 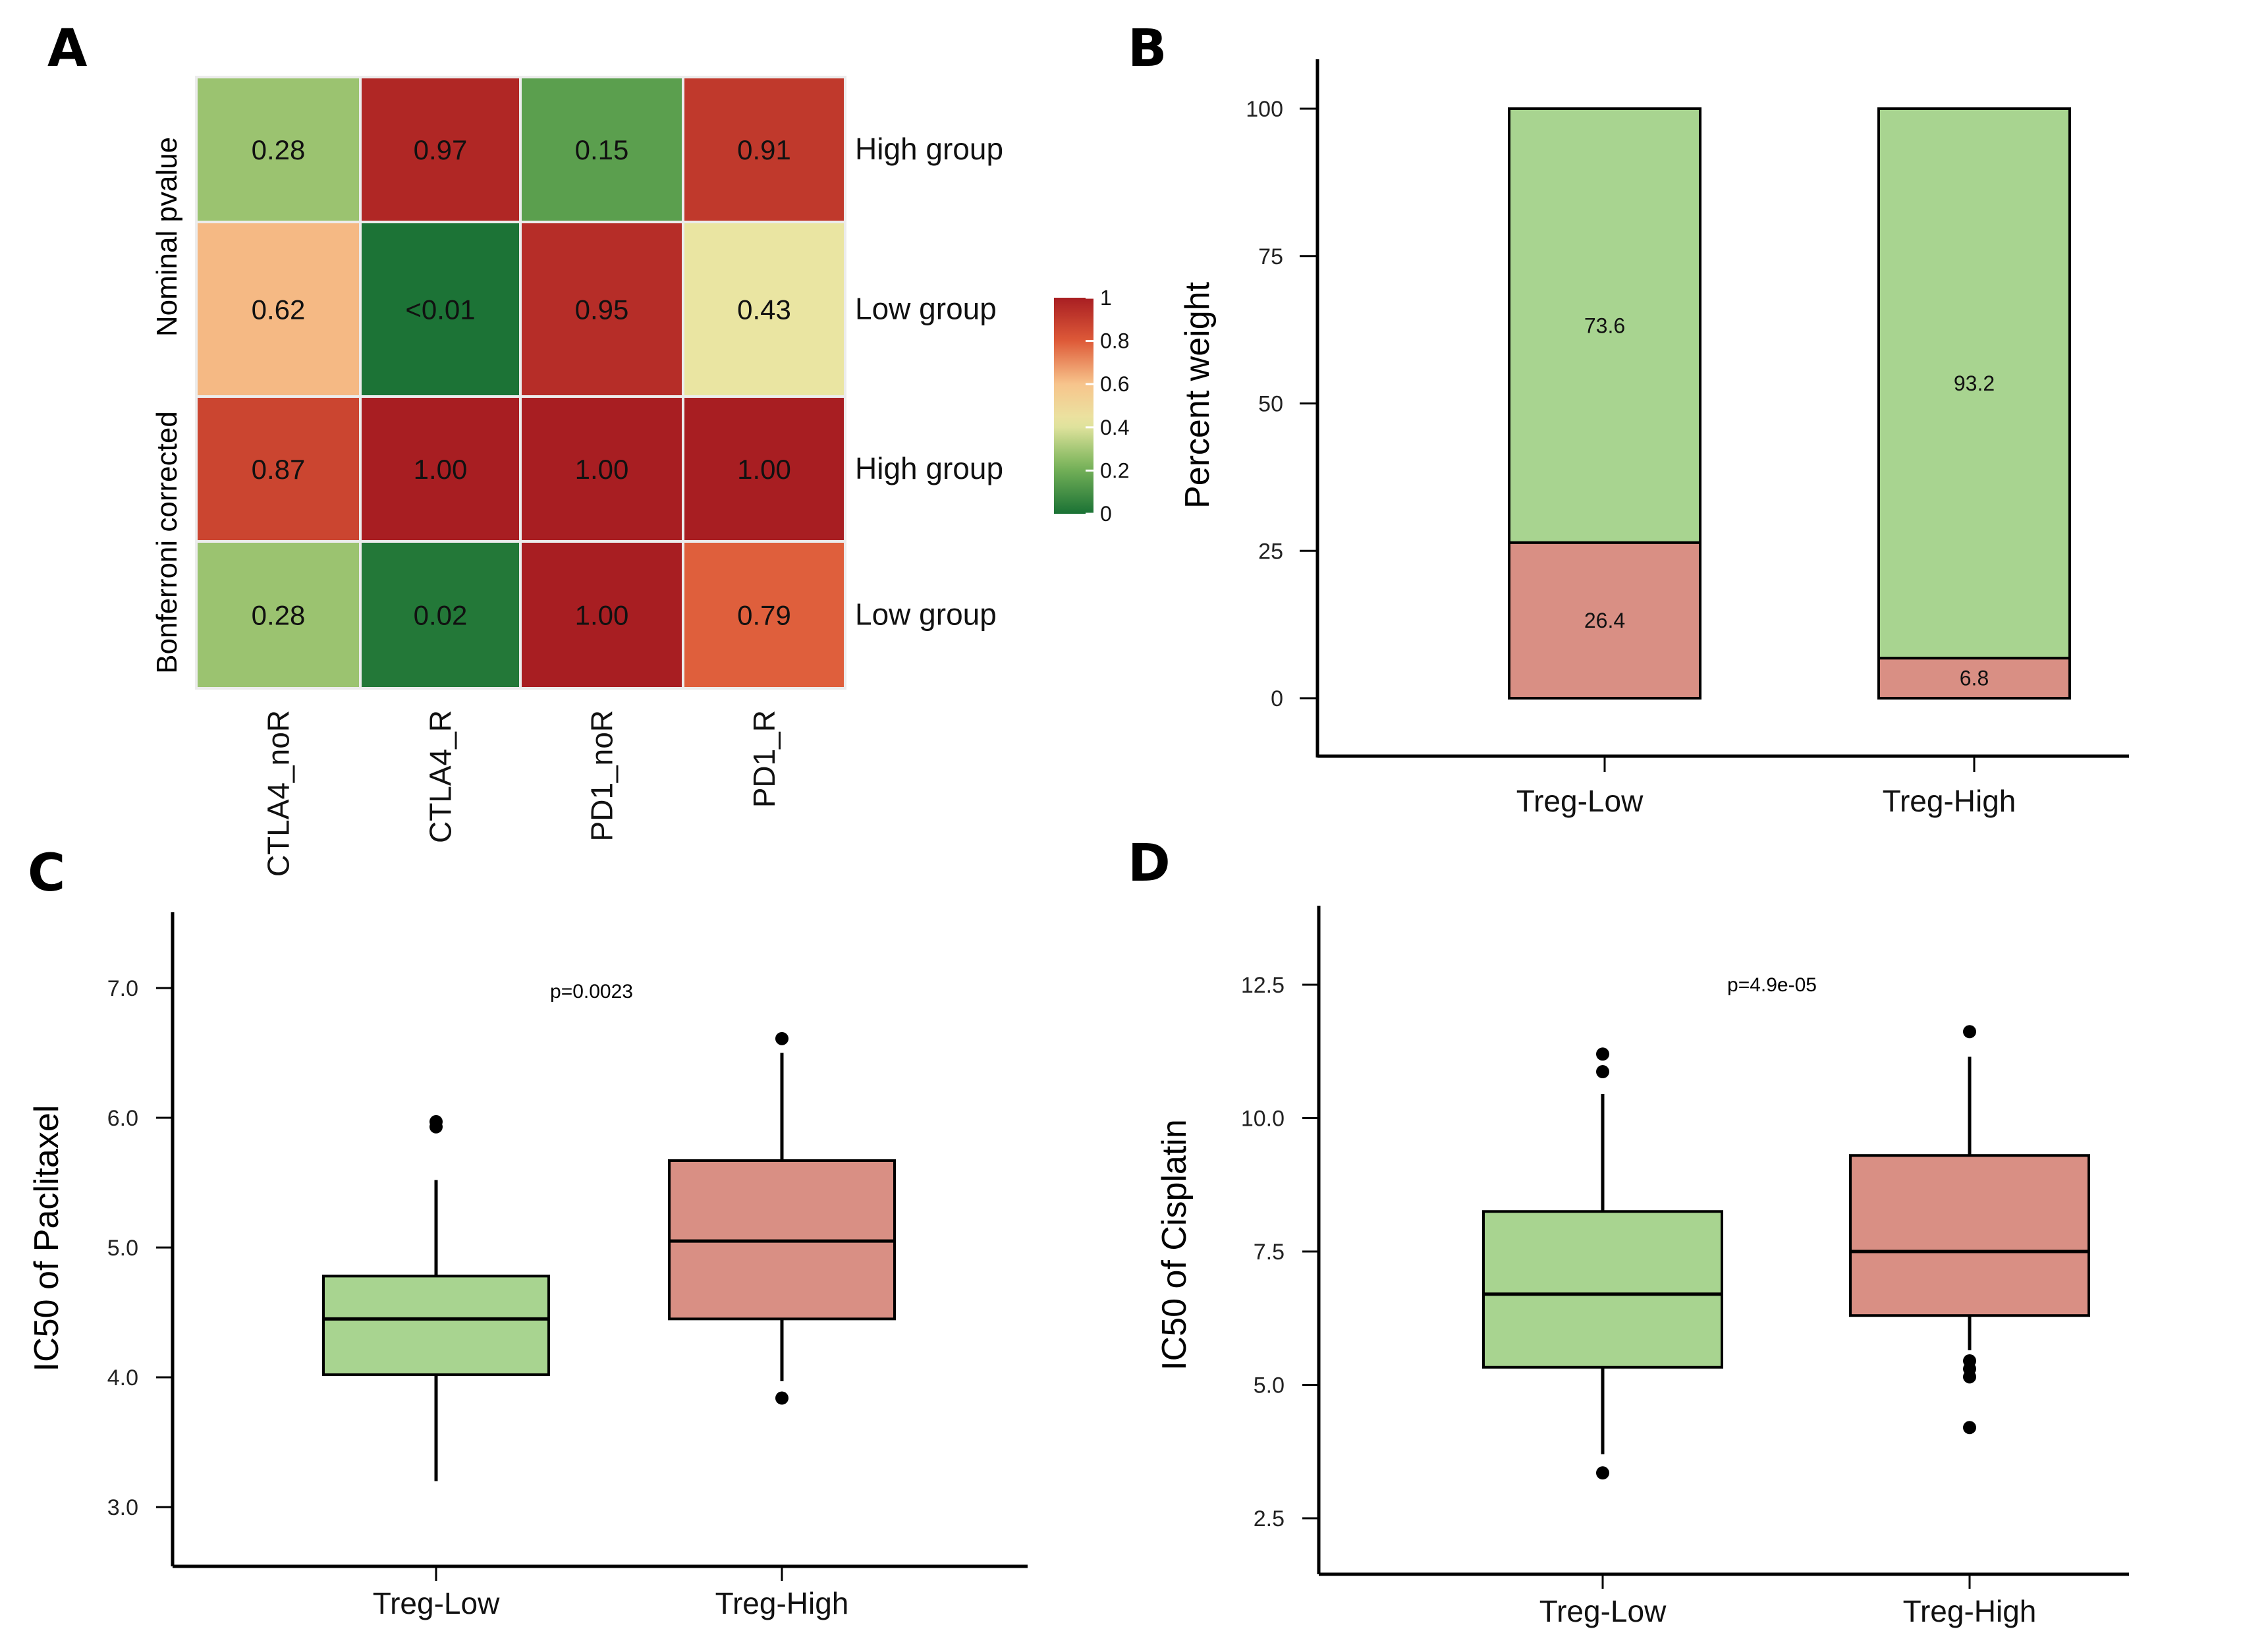 What do you see at coordinates (1114, 384) in the screenshot?
I see `colorbar-tick-label: 0.6` at bounding box center [1114, 384].